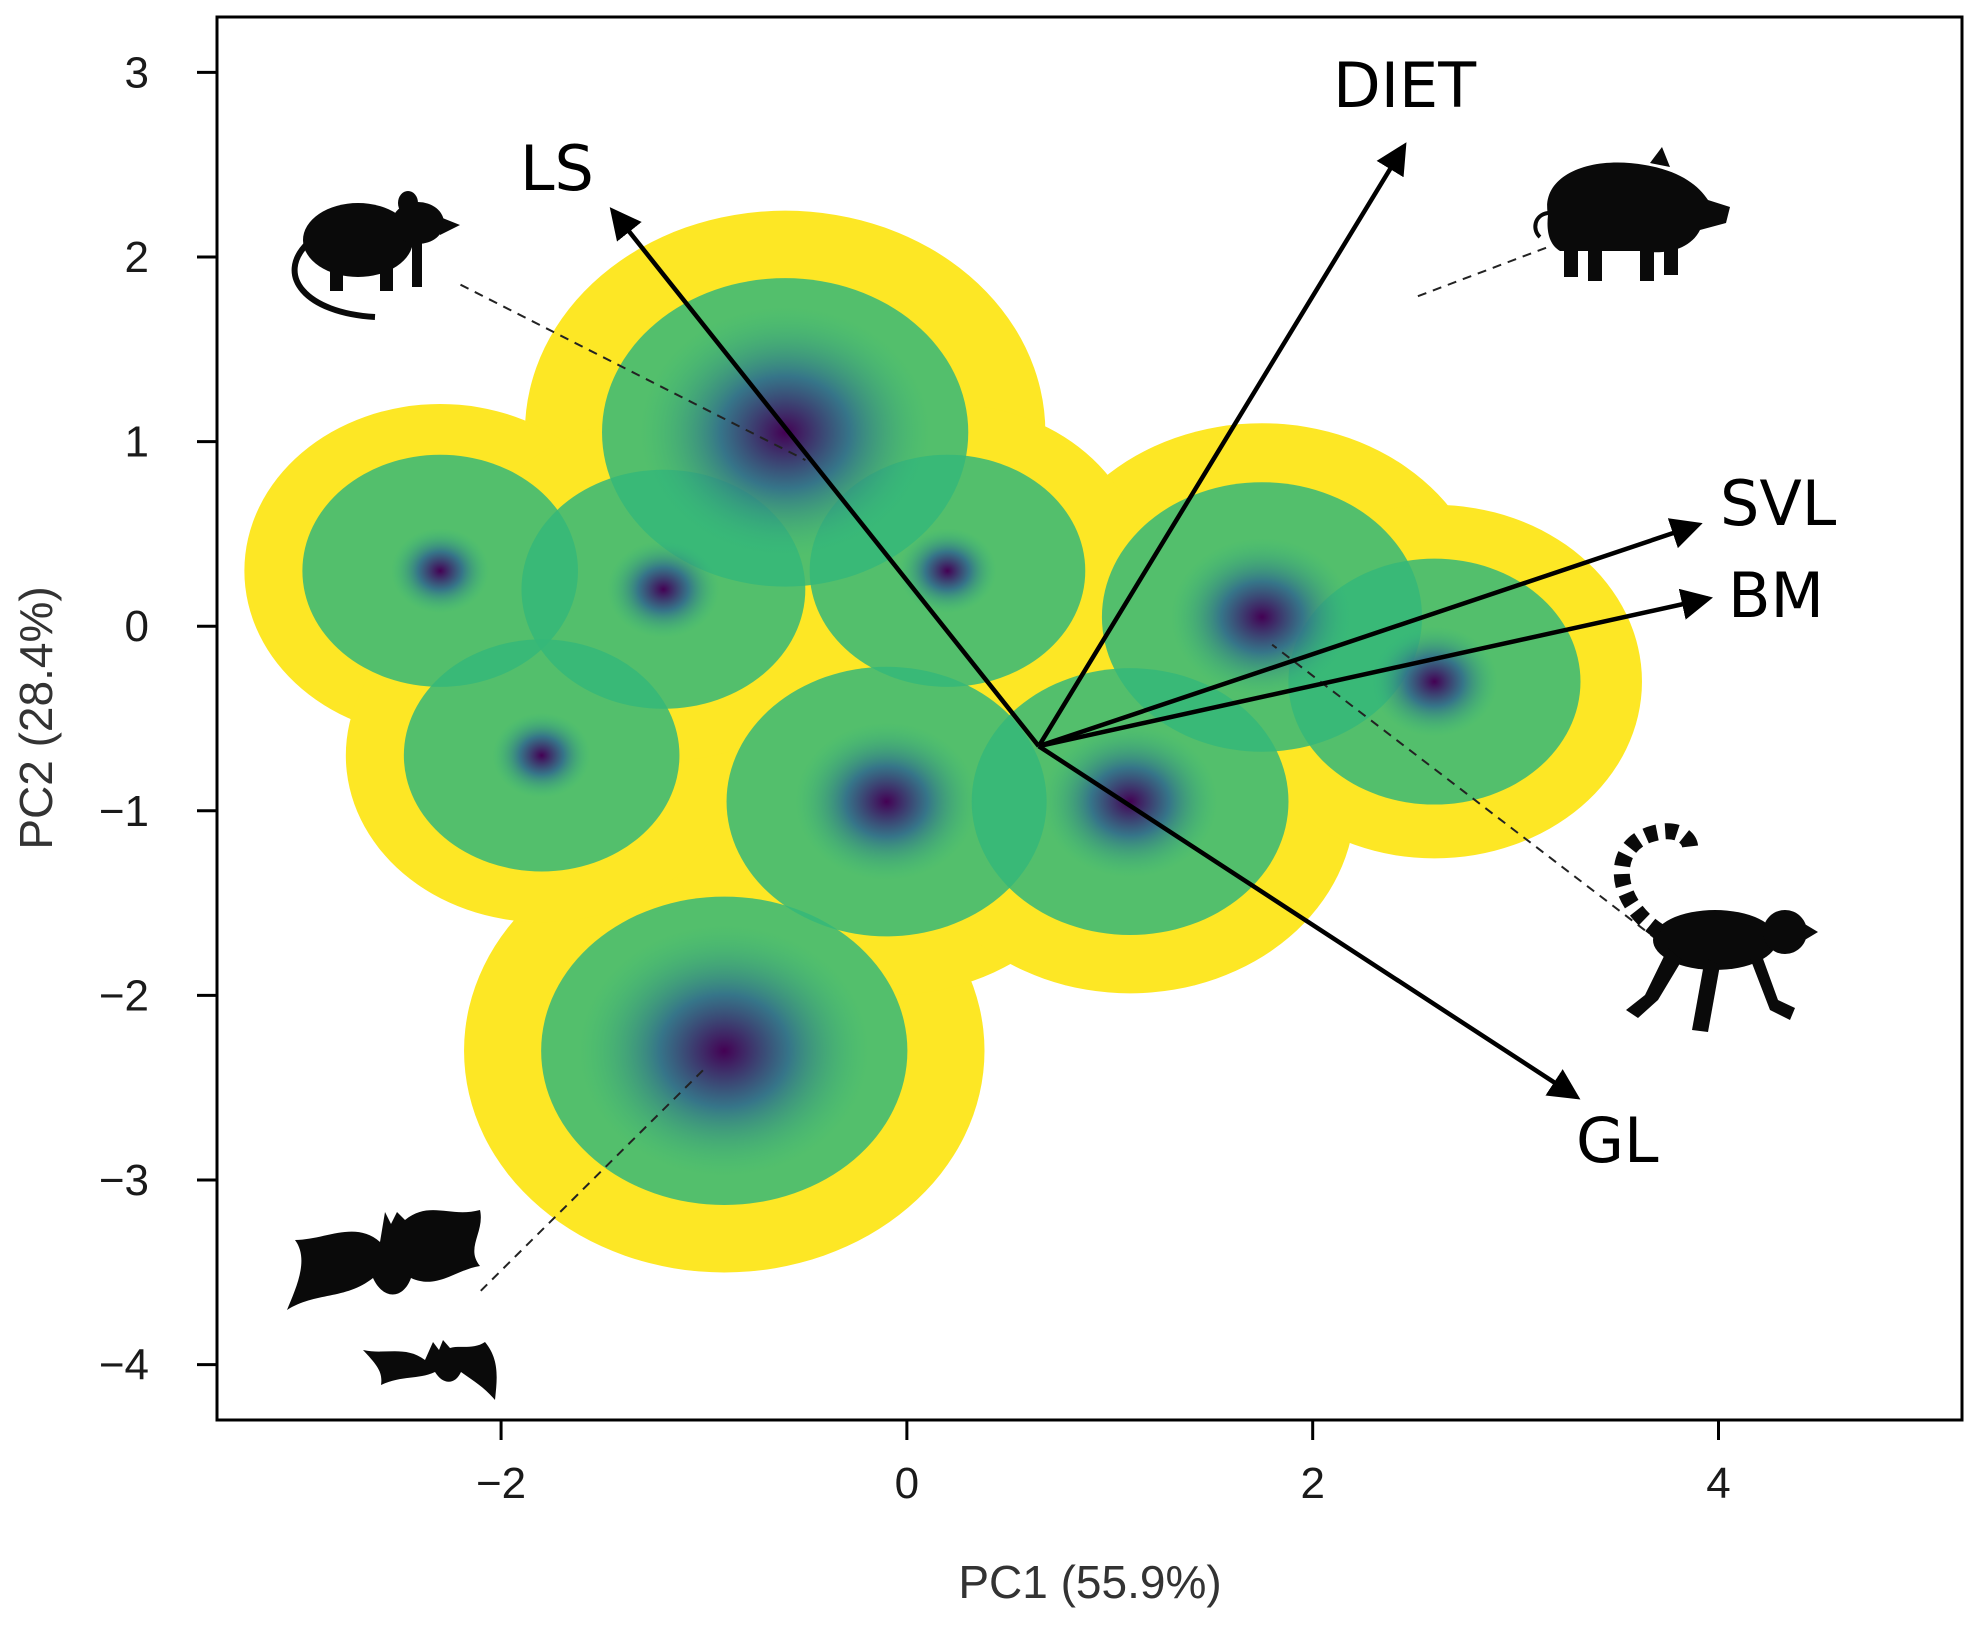  What do you see at coordinates (124, 995) in the screenshot?
I see `y-tick-label: −2` at bounding box center [124, 995].